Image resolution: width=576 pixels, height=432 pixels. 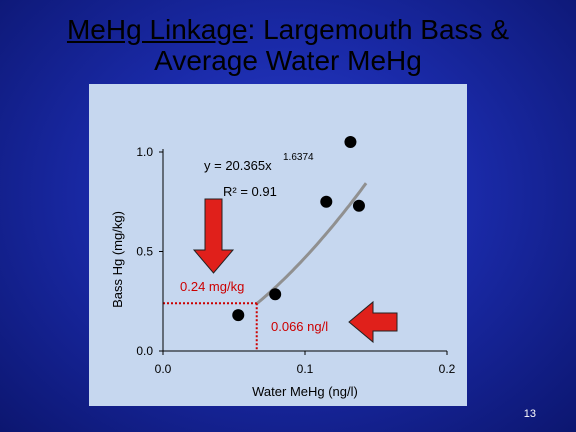 What do you see at coordinates (250, 191) in the screenshot?
I see `r-squared-label: R² = 0.91` at bounding box center [250, 191].